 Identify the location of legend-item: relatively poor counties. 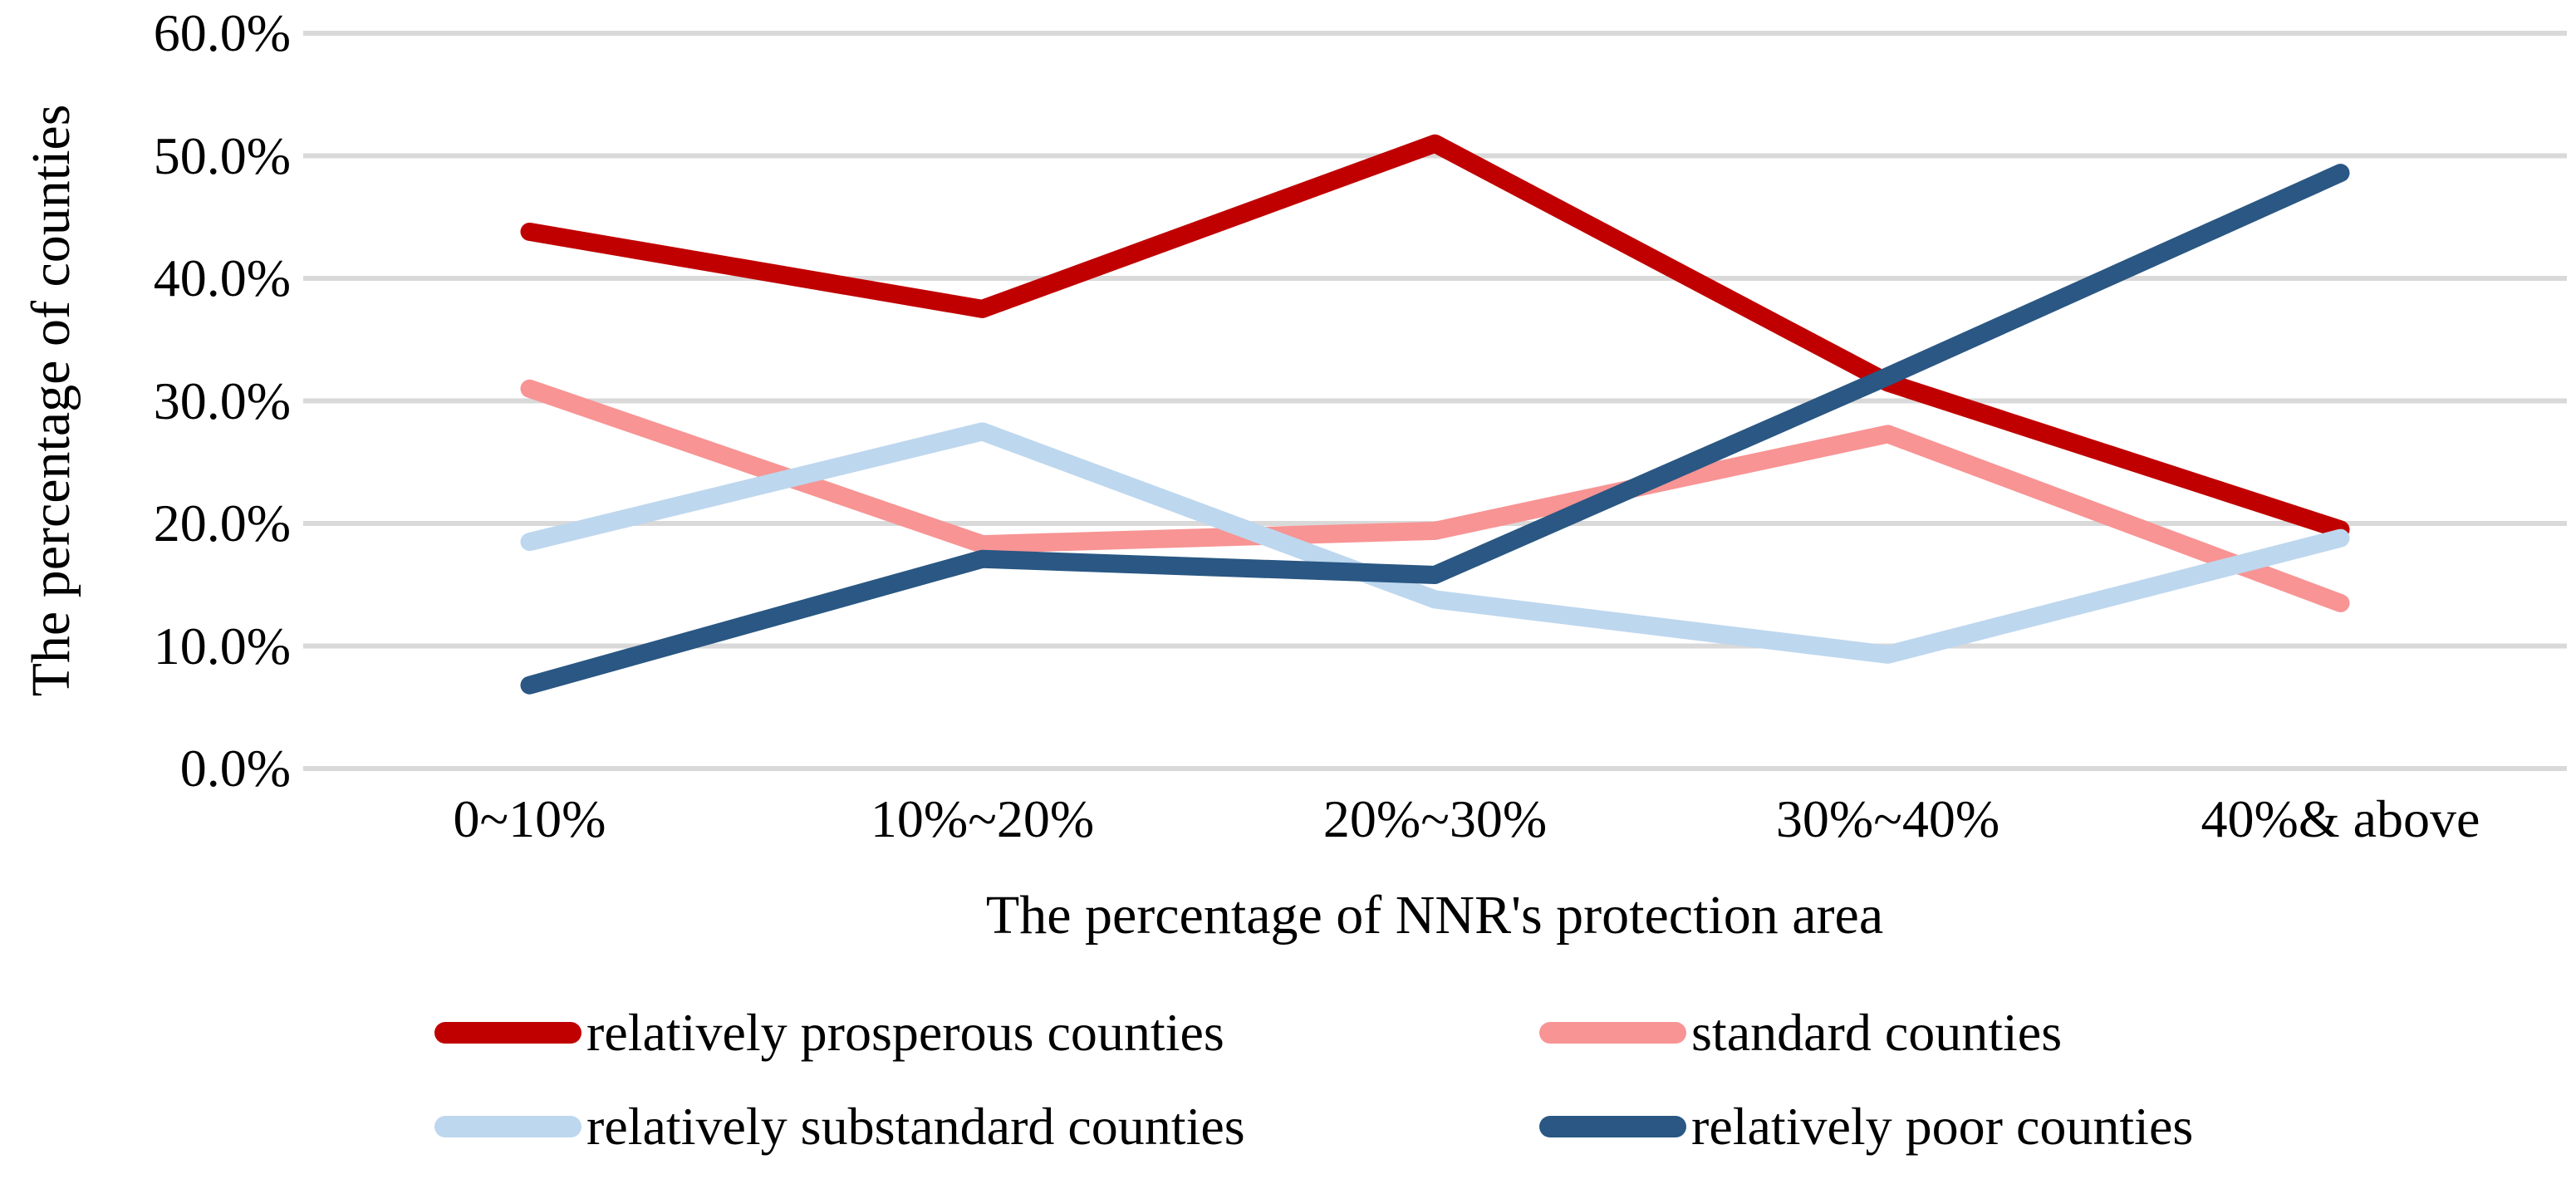
(1866, 1126).